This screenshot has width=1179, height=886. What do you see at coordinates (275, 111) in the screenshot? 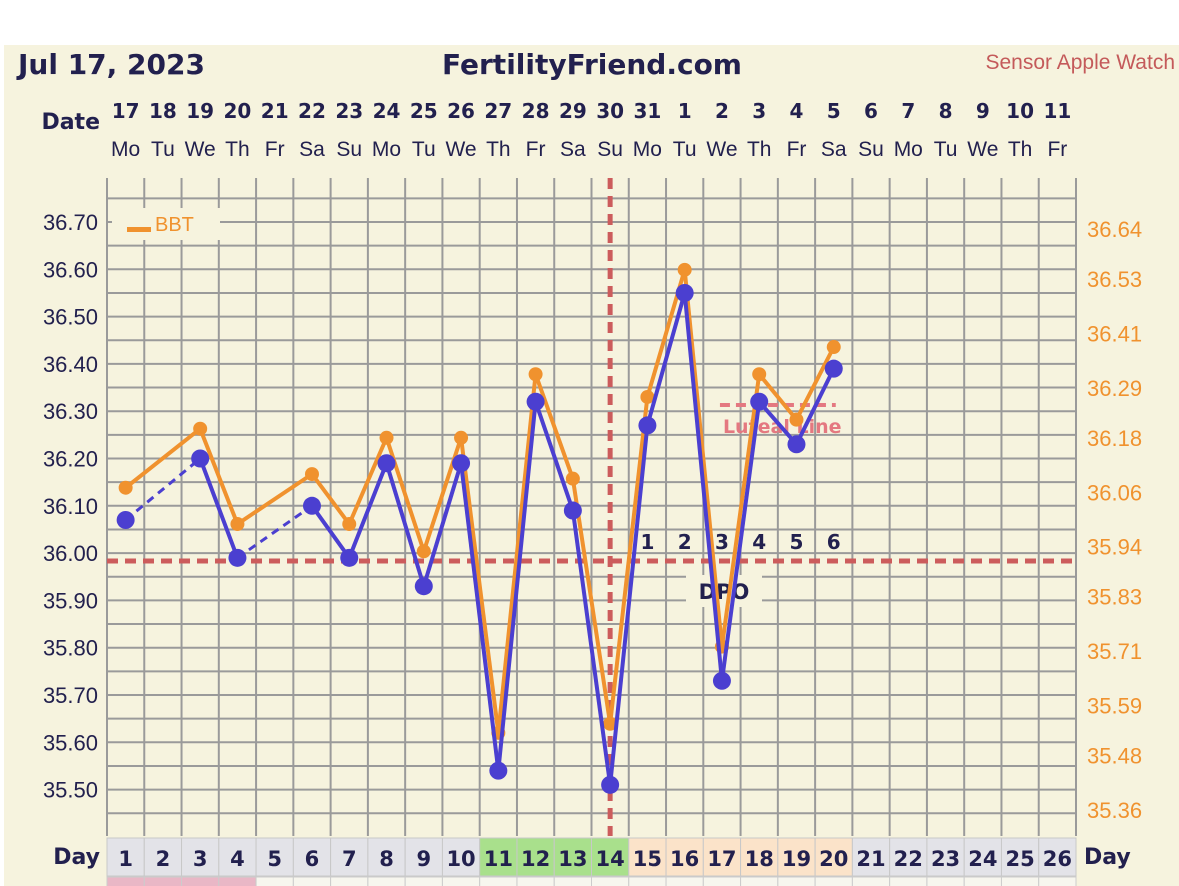
I see `date-number: 21` at bounding box center [275, 111].